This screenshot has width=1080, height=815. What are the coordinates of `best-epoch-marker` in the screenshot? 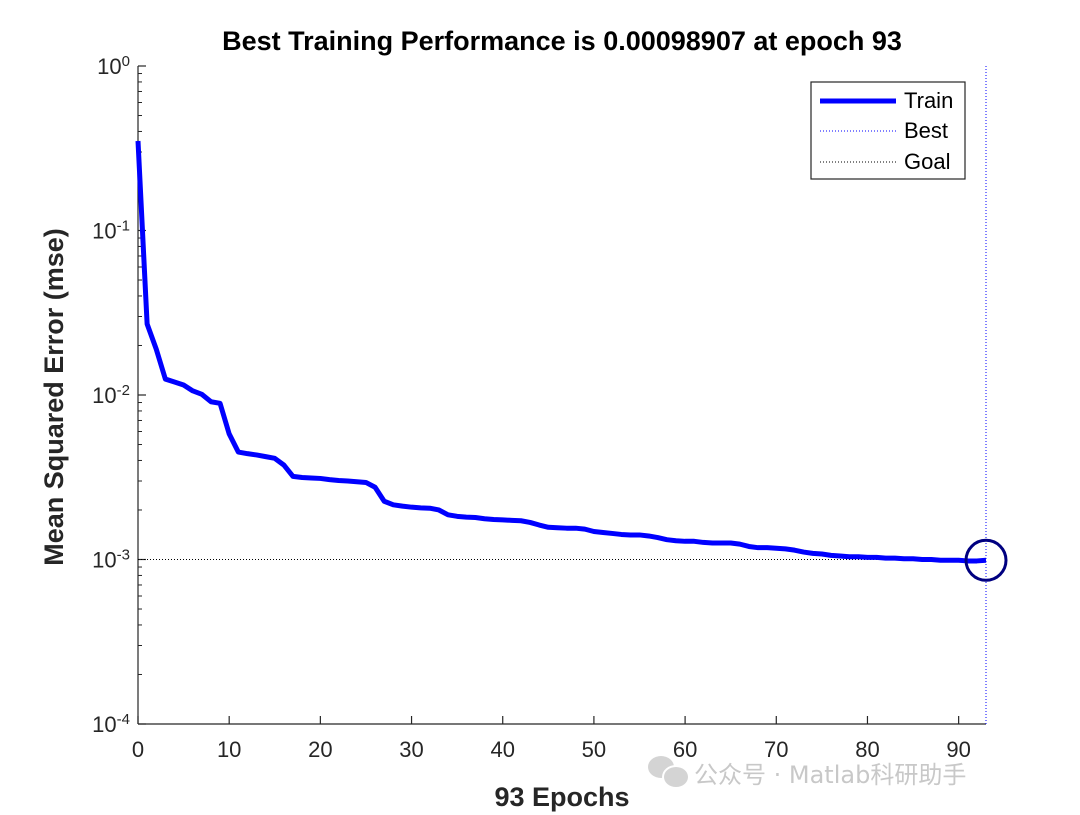 It's located at (986, 560).